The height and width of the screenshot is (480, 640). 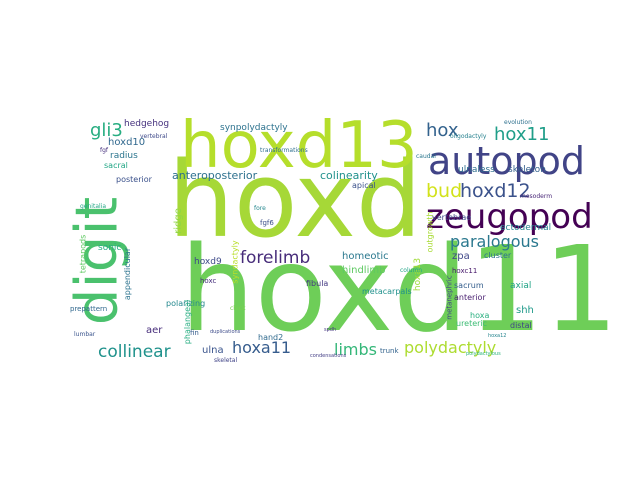 What do you see at coordinates (284, 150) in the screenshot?
I see `word-transformations: transformations` at bounding box center [284, 150].